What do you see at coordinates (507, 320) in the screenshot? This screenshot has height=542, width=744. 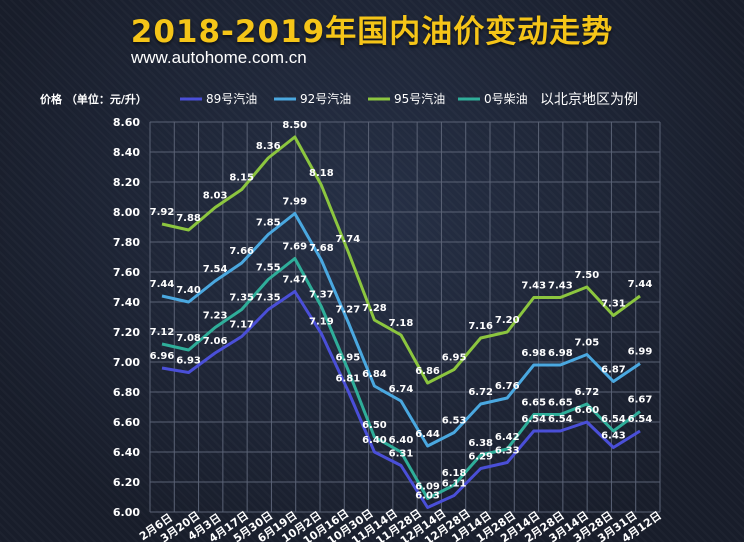 I see `data-label: 7.20` at bounding box center [507, 320].